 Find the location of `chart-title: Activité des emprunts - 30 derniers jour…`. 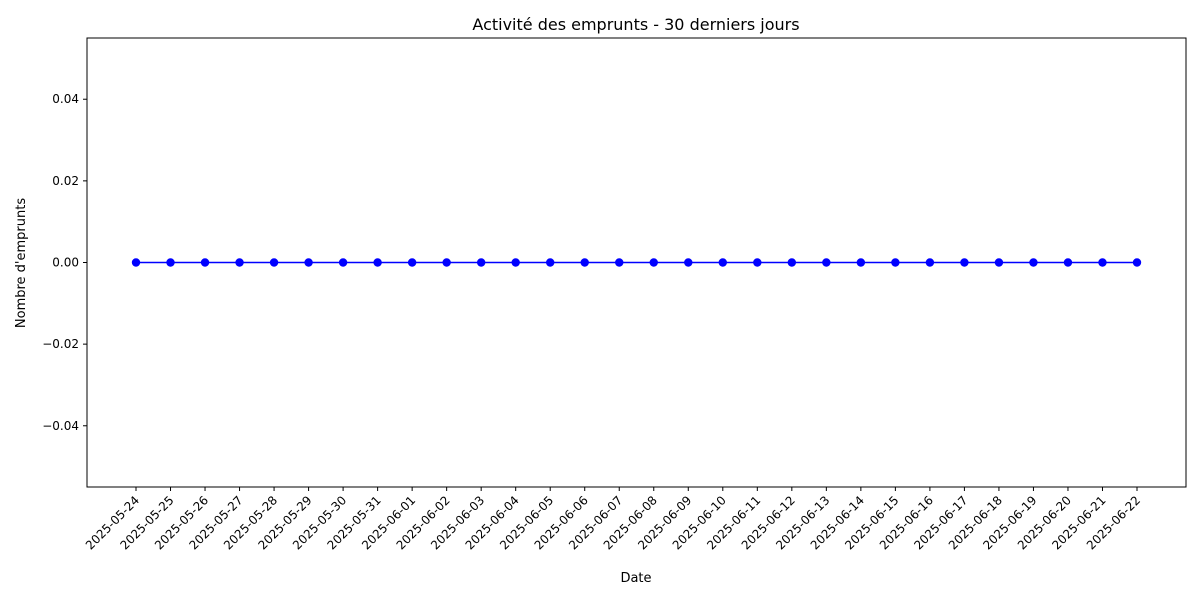

chart-title: Activité des emprunts - 30 derniers jour… is located at coordinates (635, 24).